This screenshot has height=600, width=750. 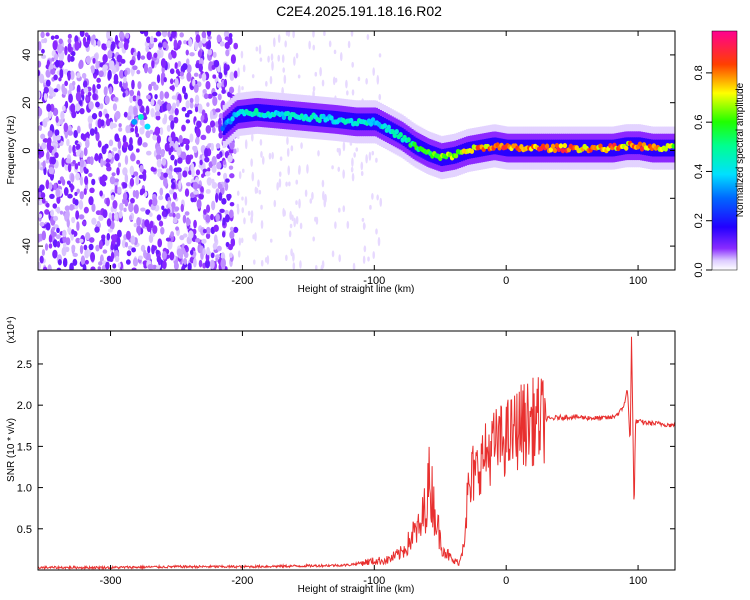 I want to click on colorbar-tick-label: 0.0, so click(x=699, y=269).